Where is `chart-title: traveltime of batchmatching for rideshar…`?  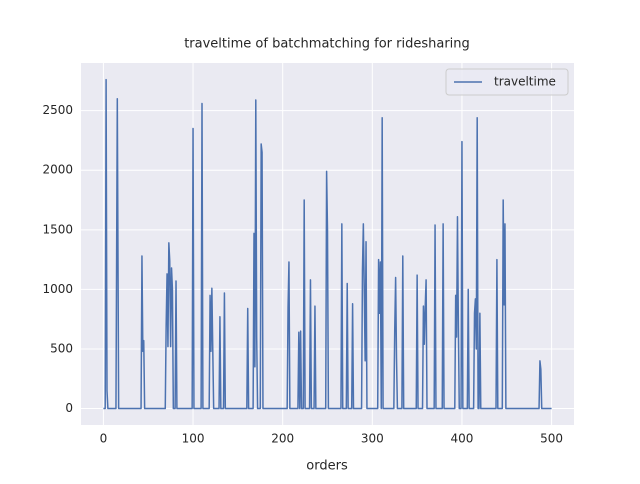 chart-title: traveltime of batchmatching for rideshar… is located at coordinates (327, 44).